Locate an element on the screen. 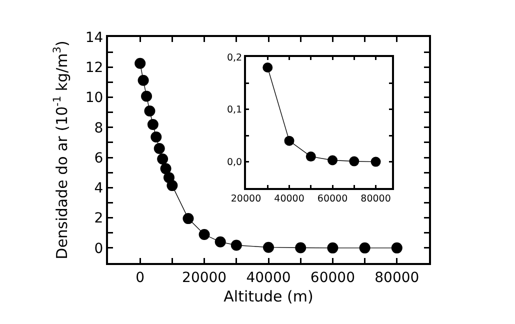  y-tick-label: 8 is located at coordinates (99, 128).